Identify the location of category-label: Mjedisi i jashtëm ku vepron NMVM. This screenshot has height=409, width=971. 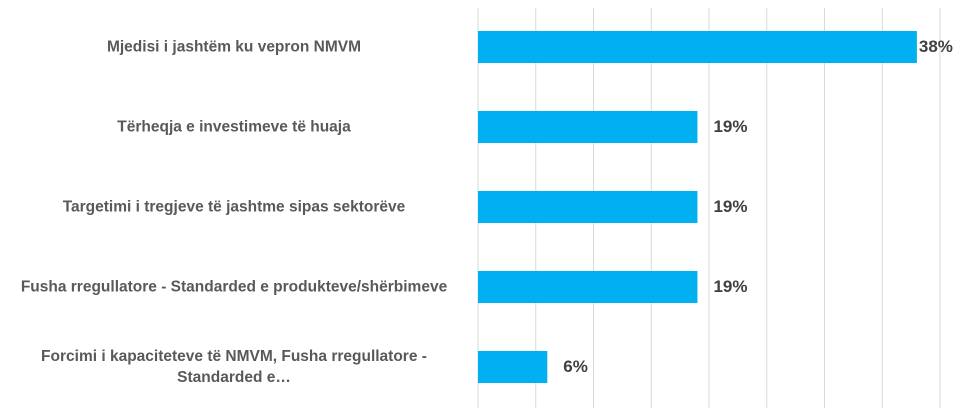
(234, 47).